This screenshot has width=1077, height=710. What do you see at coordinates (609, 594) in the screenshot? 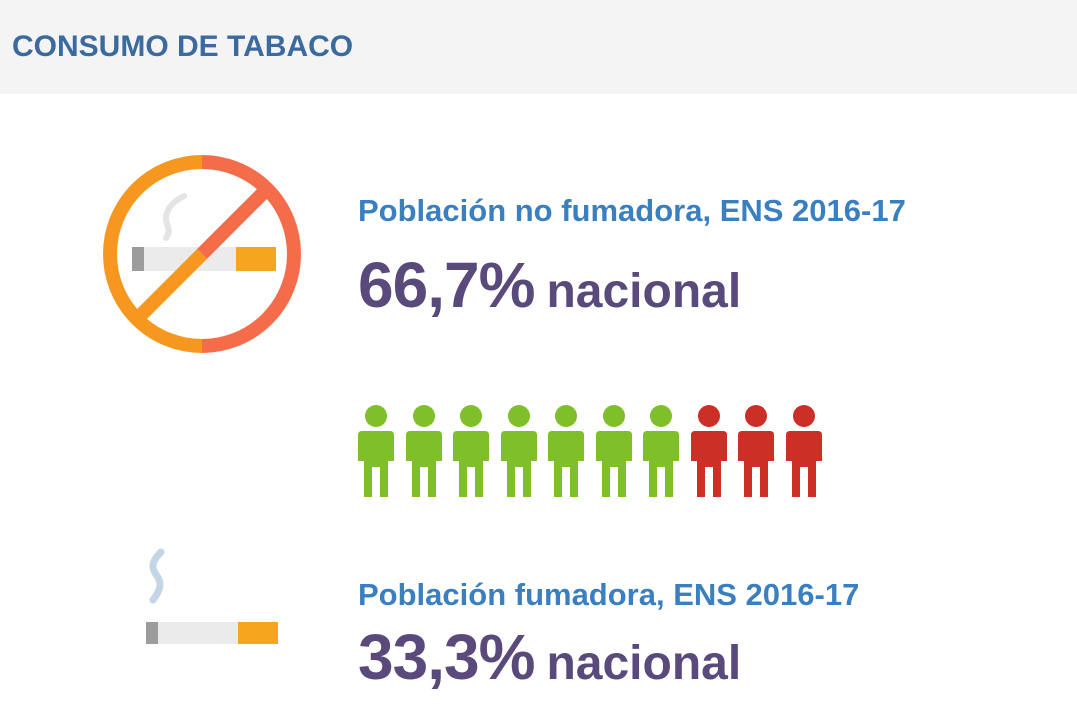
I see `smokers-label: Población fumadora, ENS 2016-17` at bounding box center [609, 594].